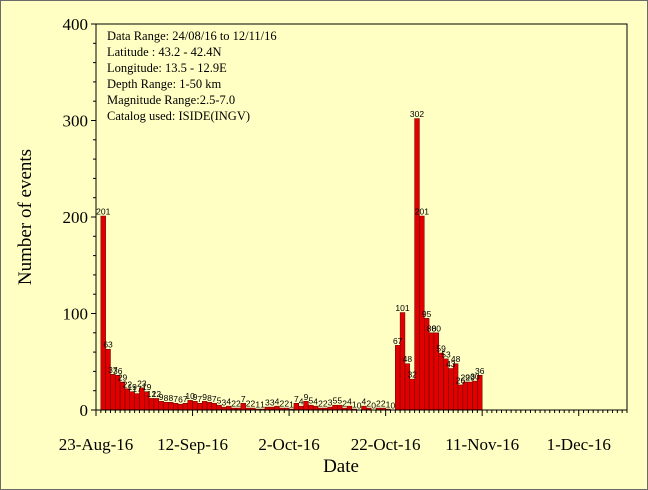 The height and width of the screenshot is (490, 648). I want to click on bar-value-label: 67, so click(398, 341).